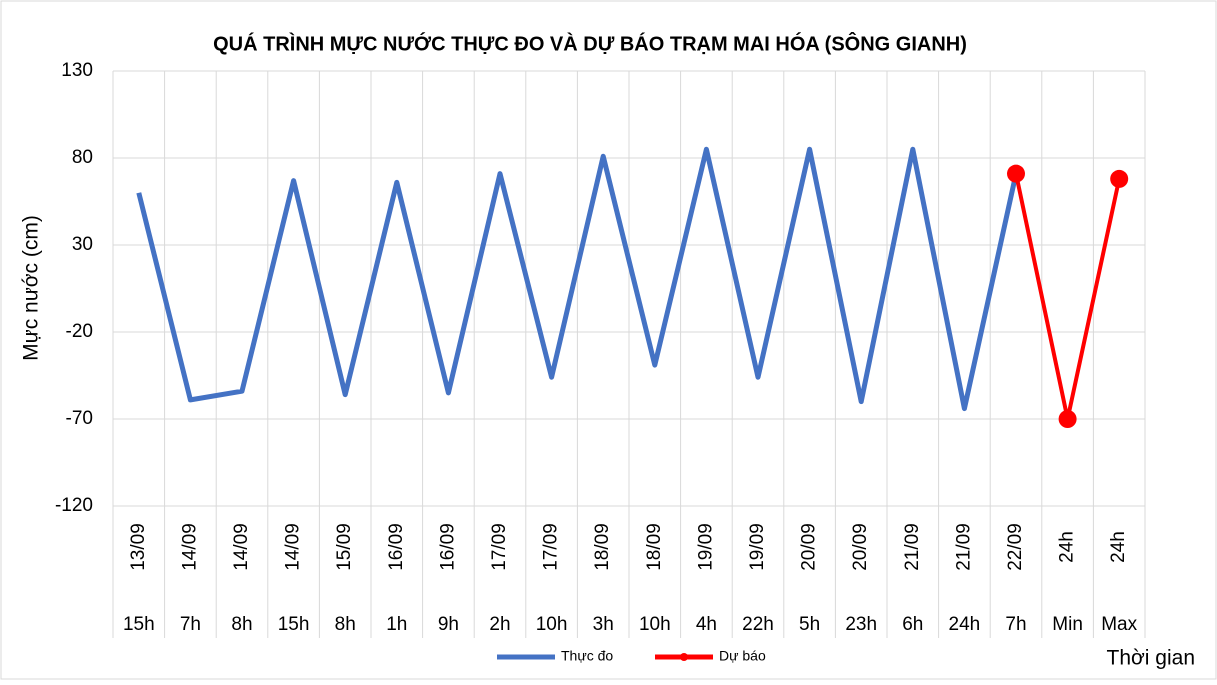 The image size is (1217, 685). What do you see at coordinates (74, 505) in the screenshot?
I see `y-tick-label: -120` at bounding box center [74, 505].